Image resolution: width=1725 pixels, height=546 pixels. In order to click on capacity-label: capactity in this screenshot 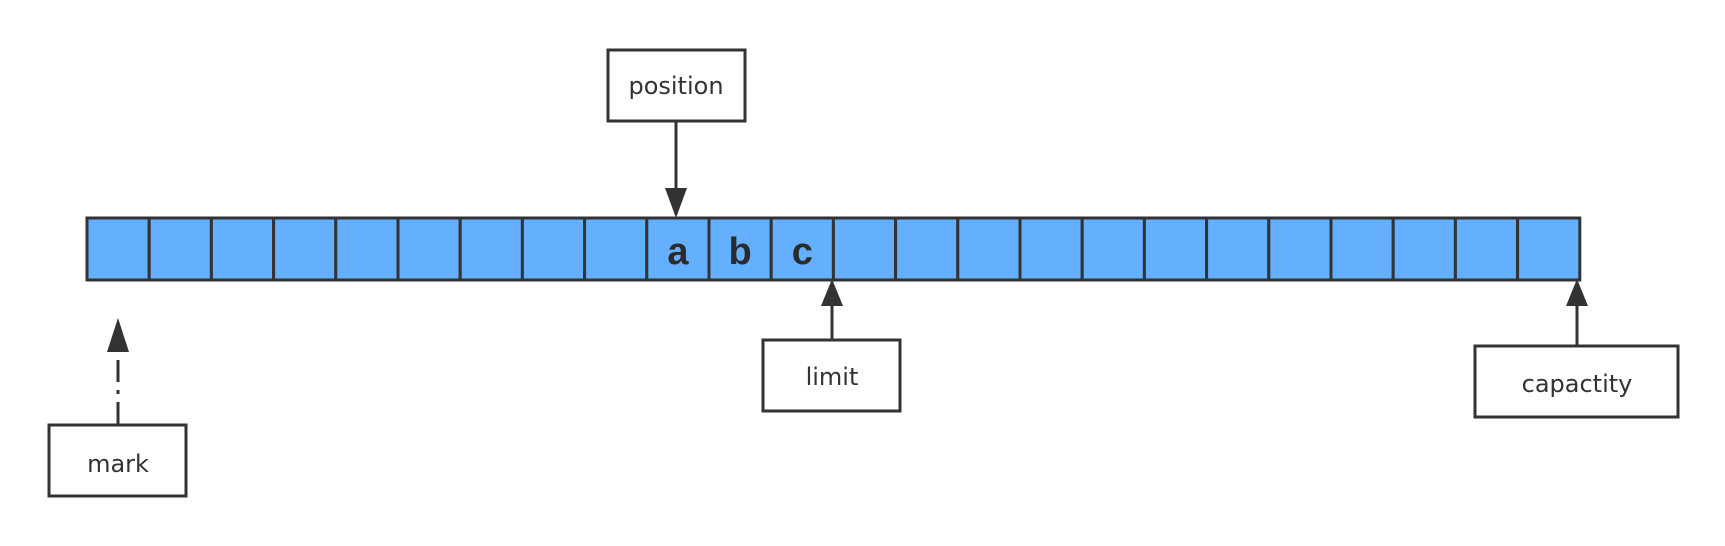, I will do `click(1577, 384)`.